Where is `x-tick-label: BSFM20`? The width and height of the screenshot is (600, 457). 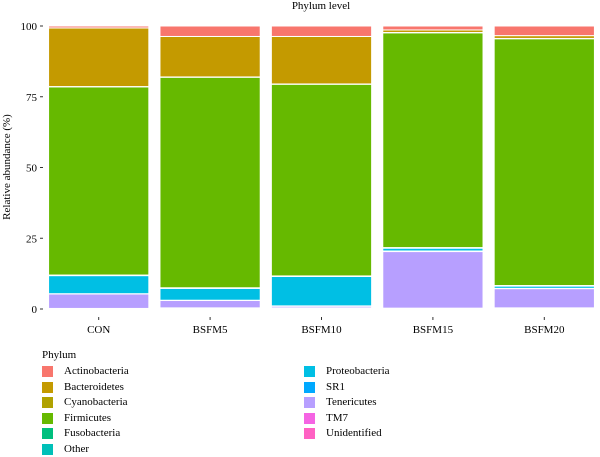 x-tick-label: BSFM20 is located at coordinates (544, 330).